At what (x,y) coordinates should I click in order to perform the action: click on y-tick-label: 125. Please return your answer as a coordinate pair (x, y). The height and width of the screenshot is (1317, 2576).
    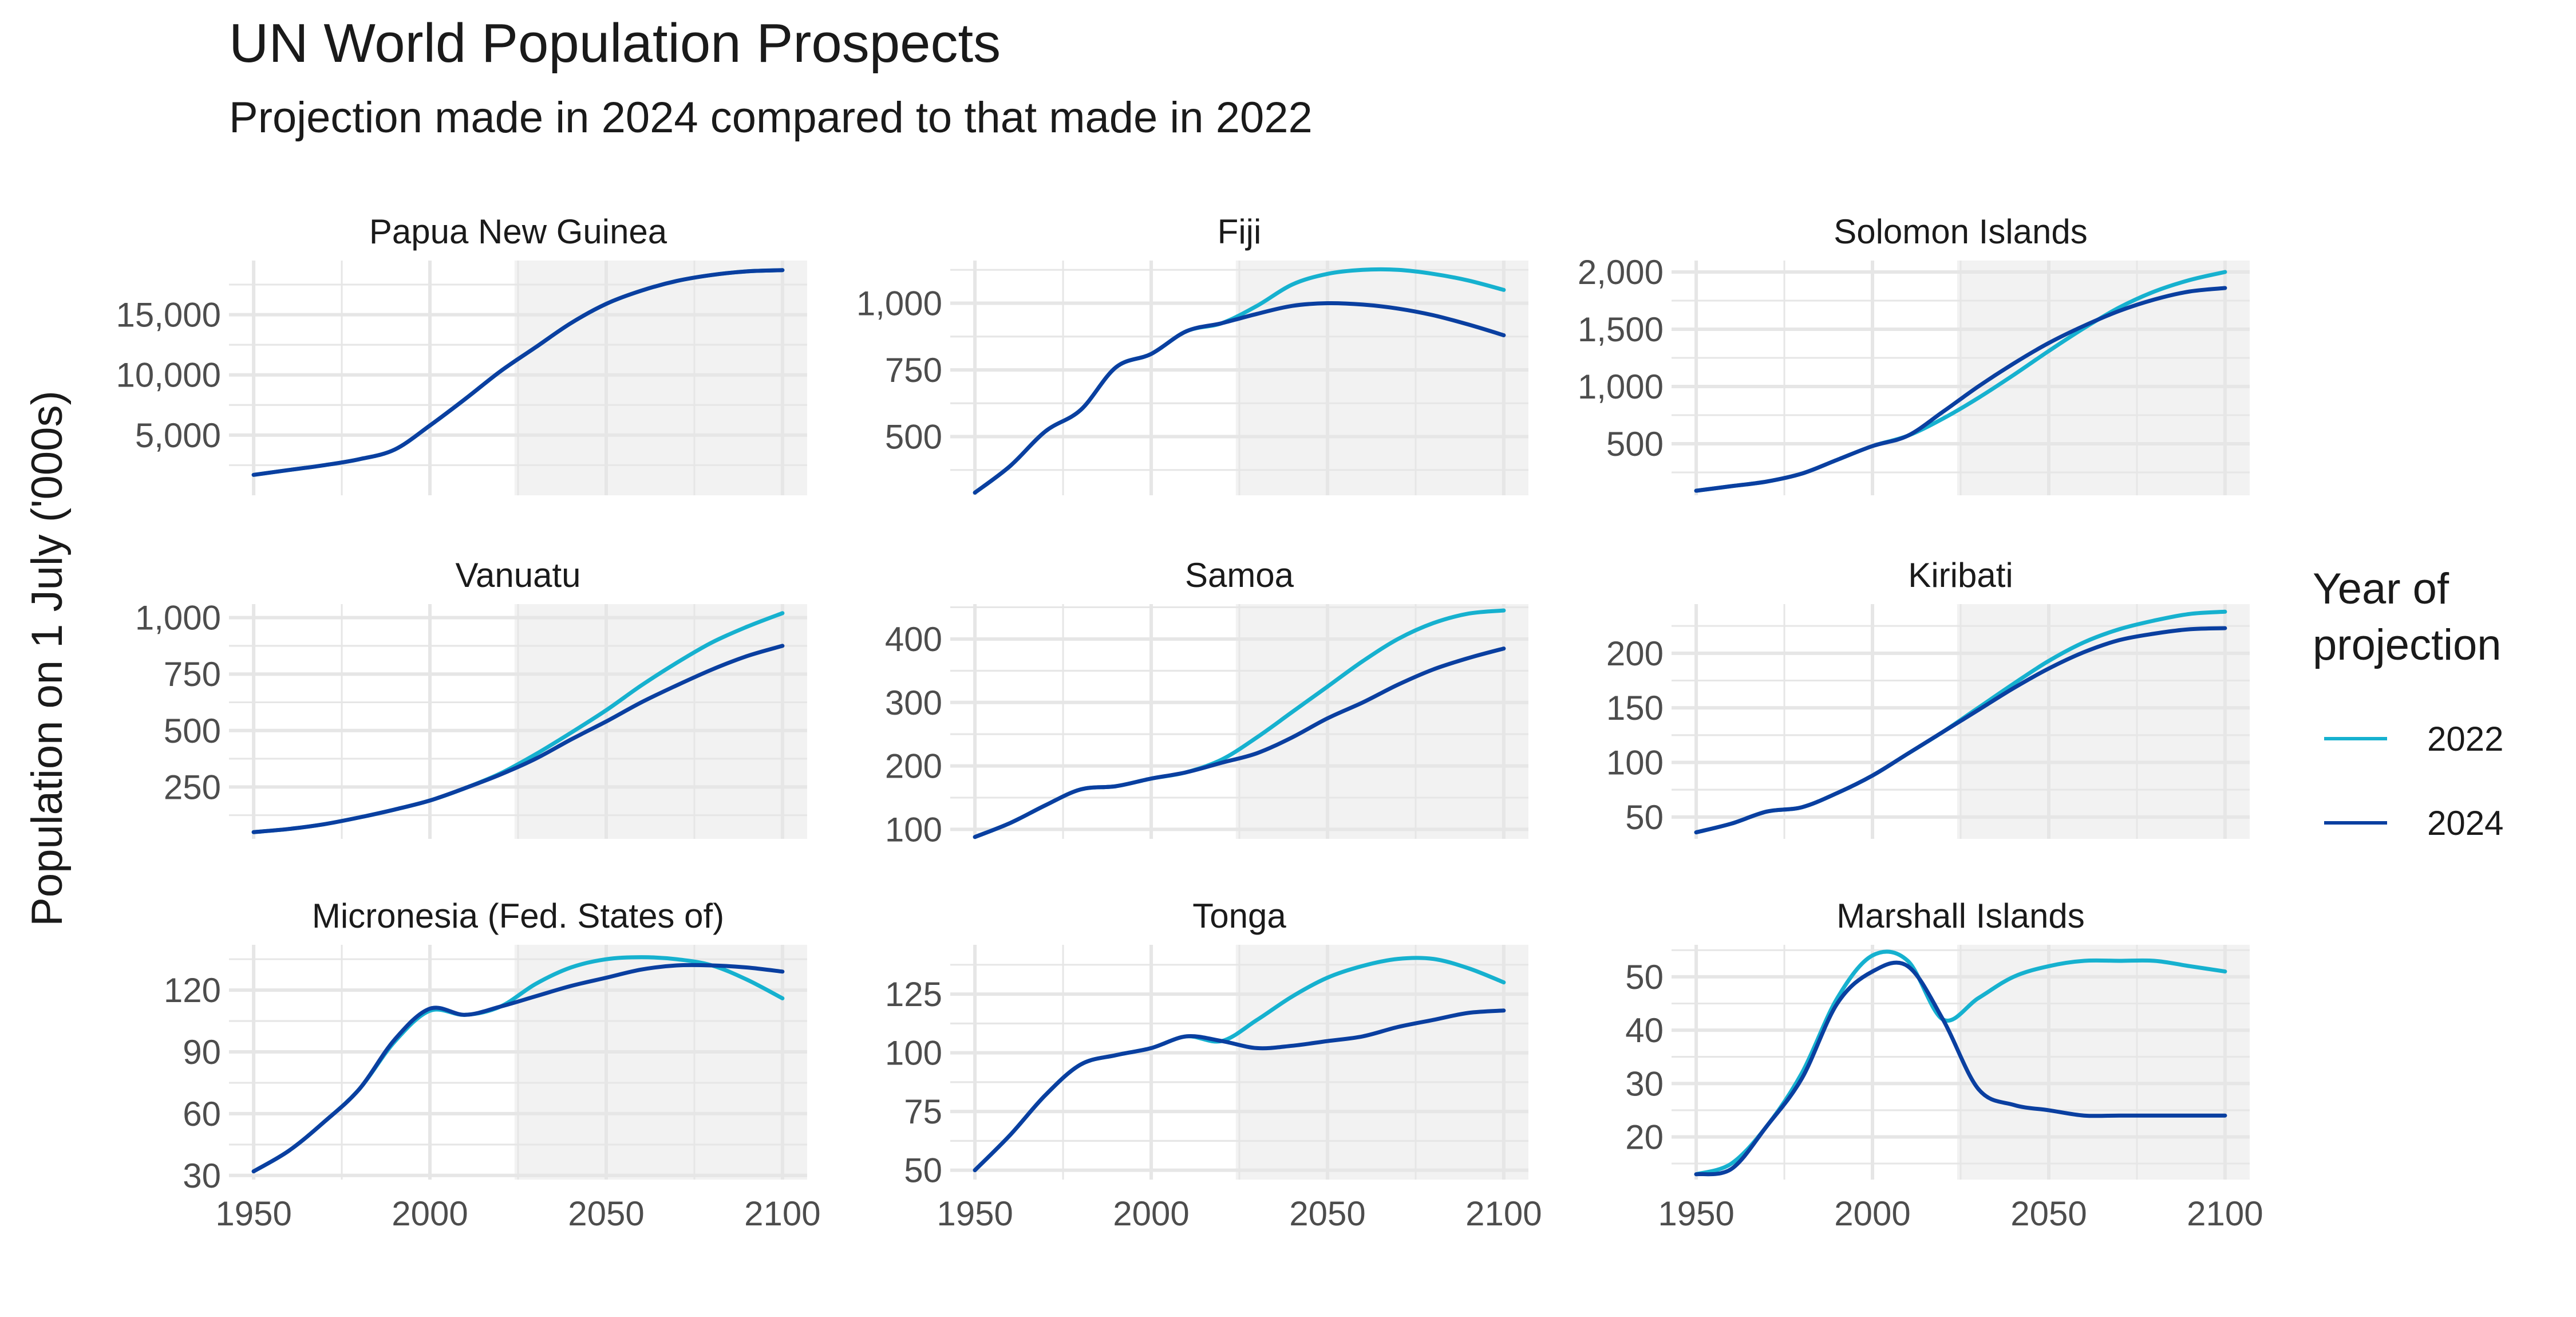
    Looking at the image, I should click on (913, 994).